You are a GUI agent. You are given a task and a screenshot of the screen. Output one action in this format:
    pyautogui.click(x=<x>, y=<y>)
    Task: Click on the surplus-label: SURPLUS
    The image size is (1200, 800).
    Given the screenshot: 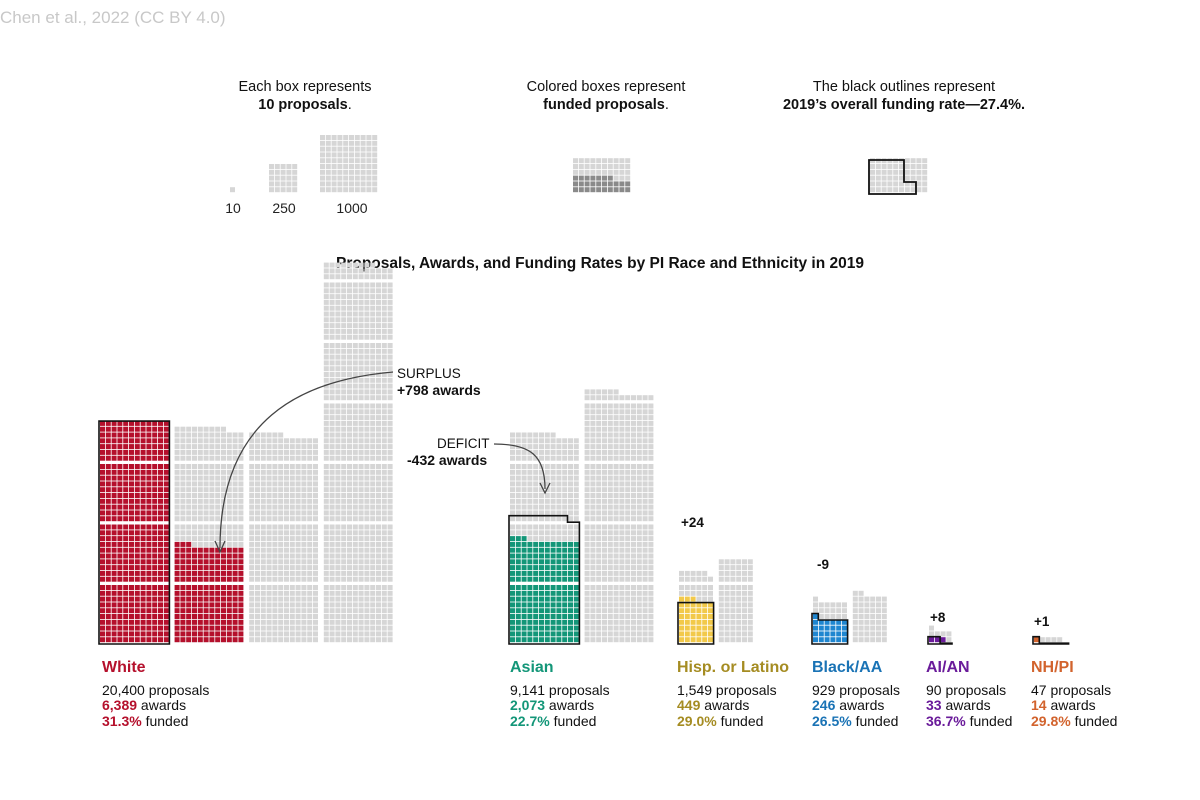 What is the action you would take?
    pyautogui.click(x=429, y=373)
    